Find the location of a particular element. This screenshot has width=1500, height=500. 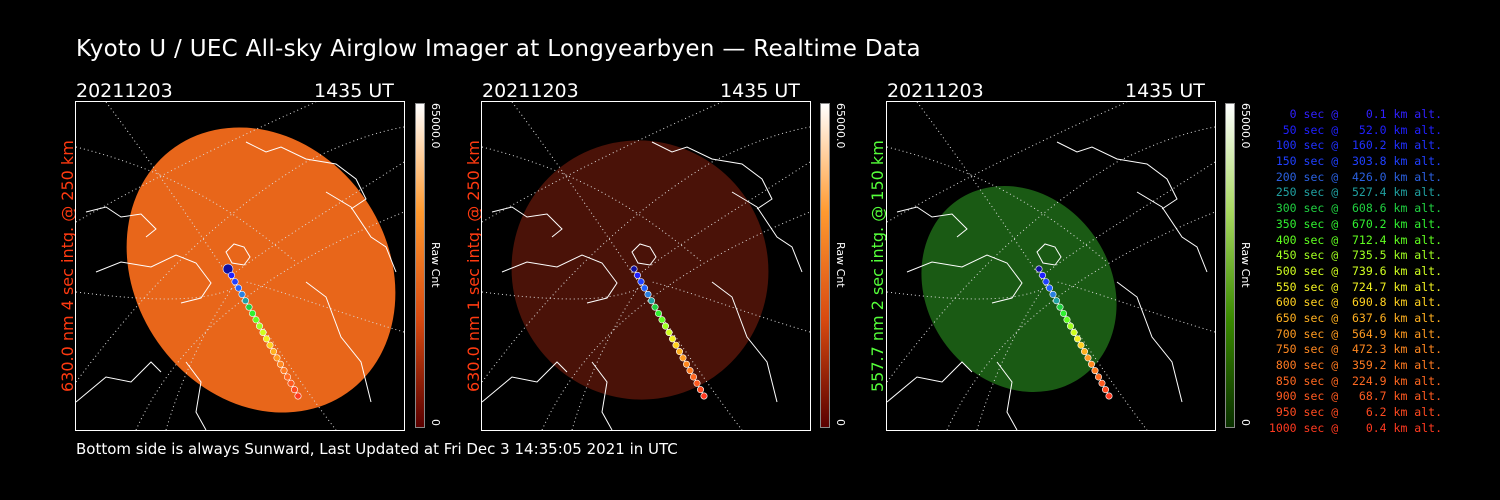

panel-1-image is located at coordinates (240, 266).